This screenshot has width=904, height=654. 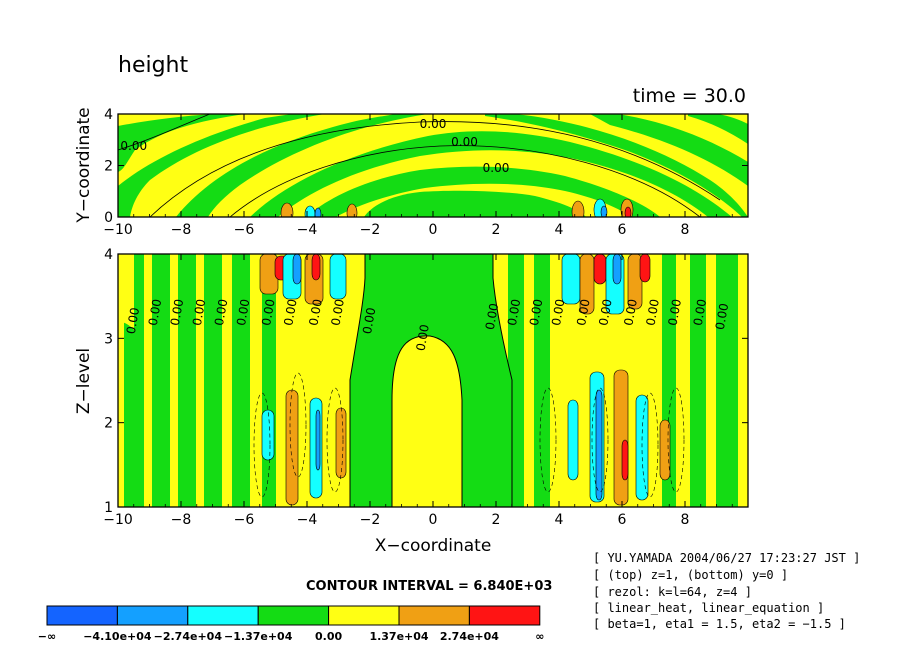 I want to click on y-tick-label: 1, so click(x=108, y=508).